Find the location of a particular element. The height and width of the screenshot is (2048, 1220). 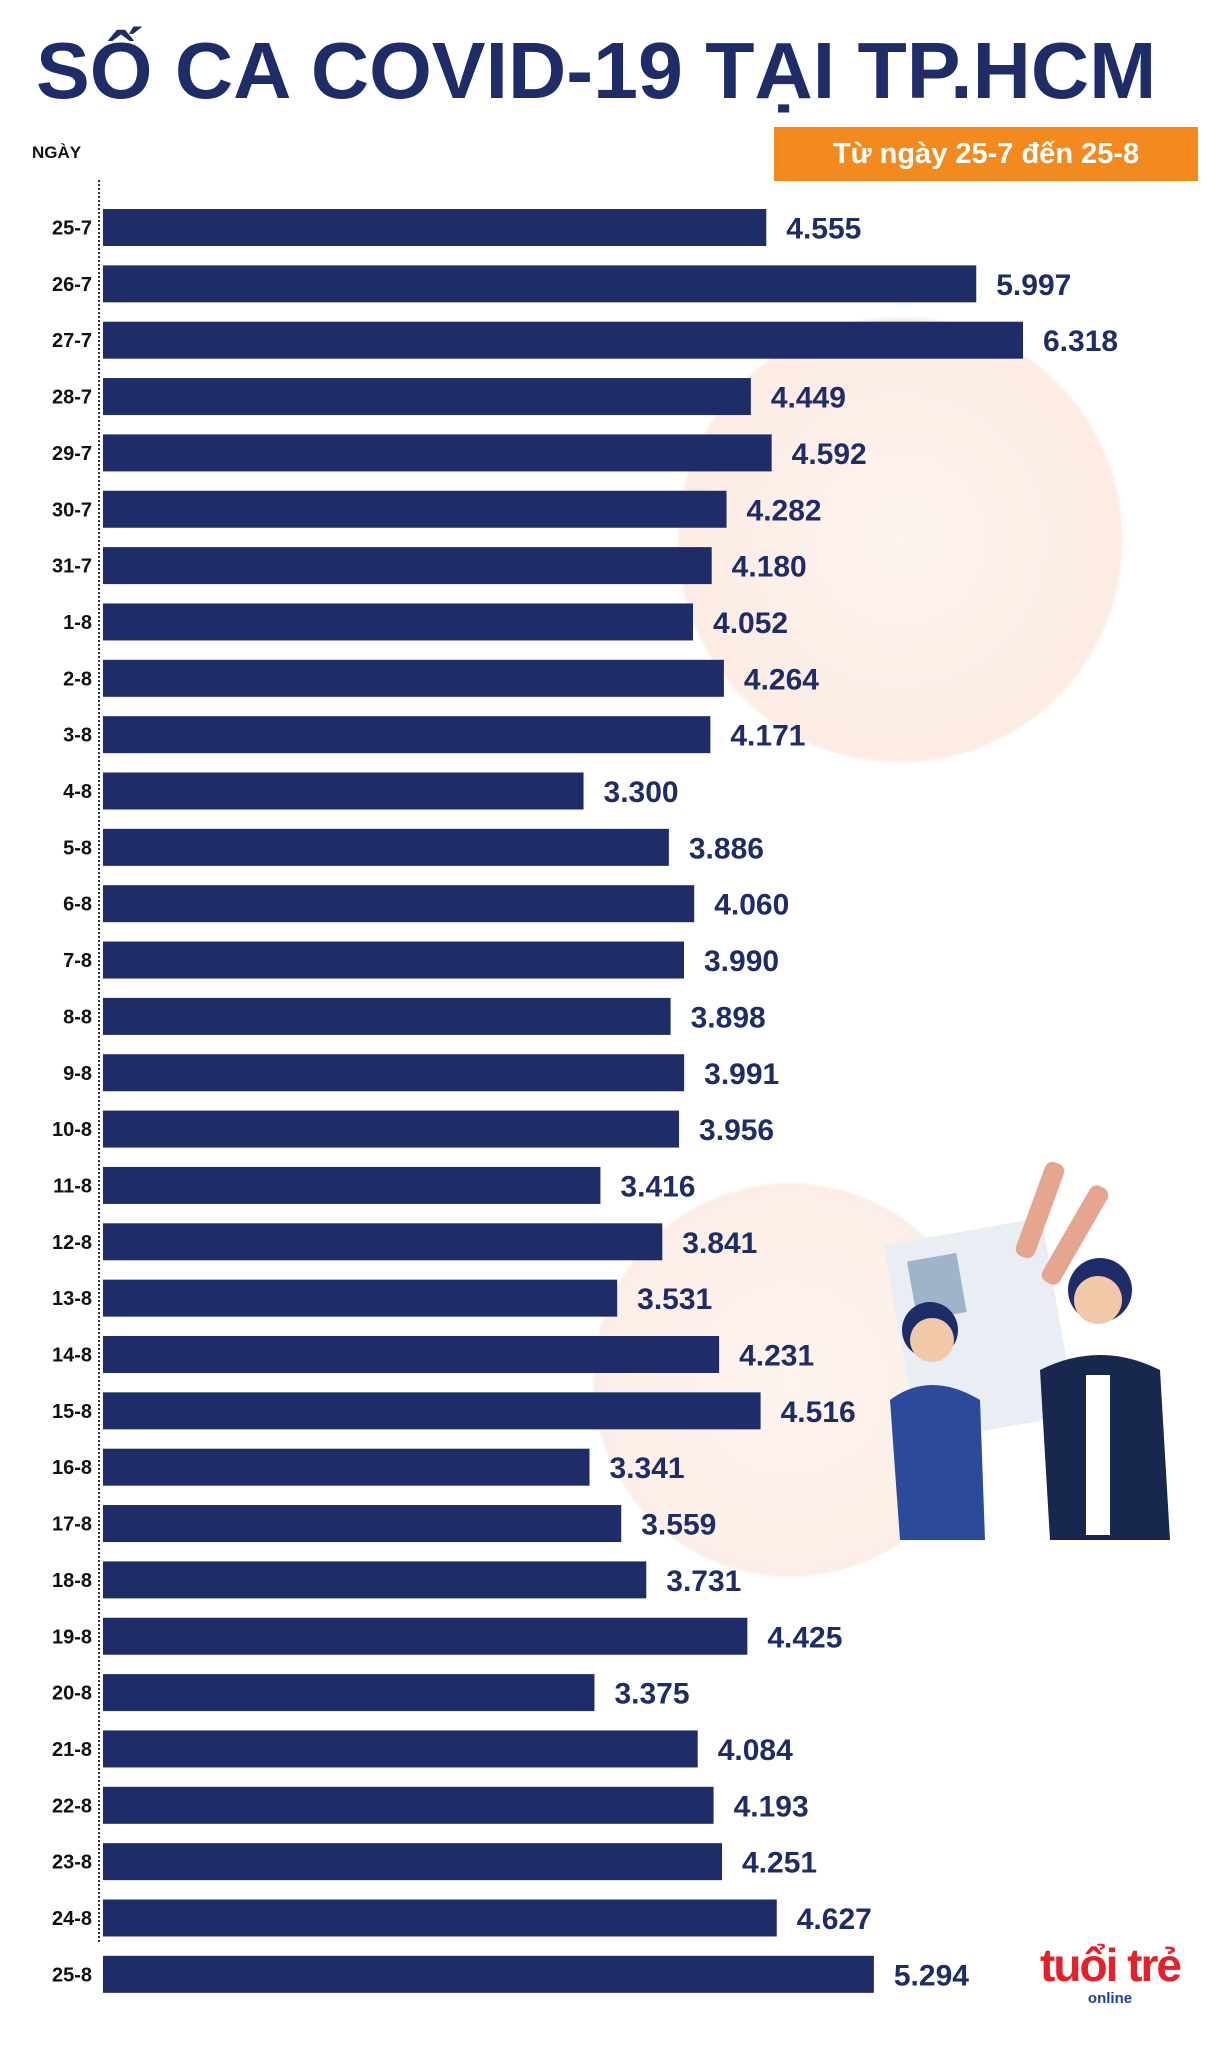

category-label: 31-7 is located at coordinates (72, 567).